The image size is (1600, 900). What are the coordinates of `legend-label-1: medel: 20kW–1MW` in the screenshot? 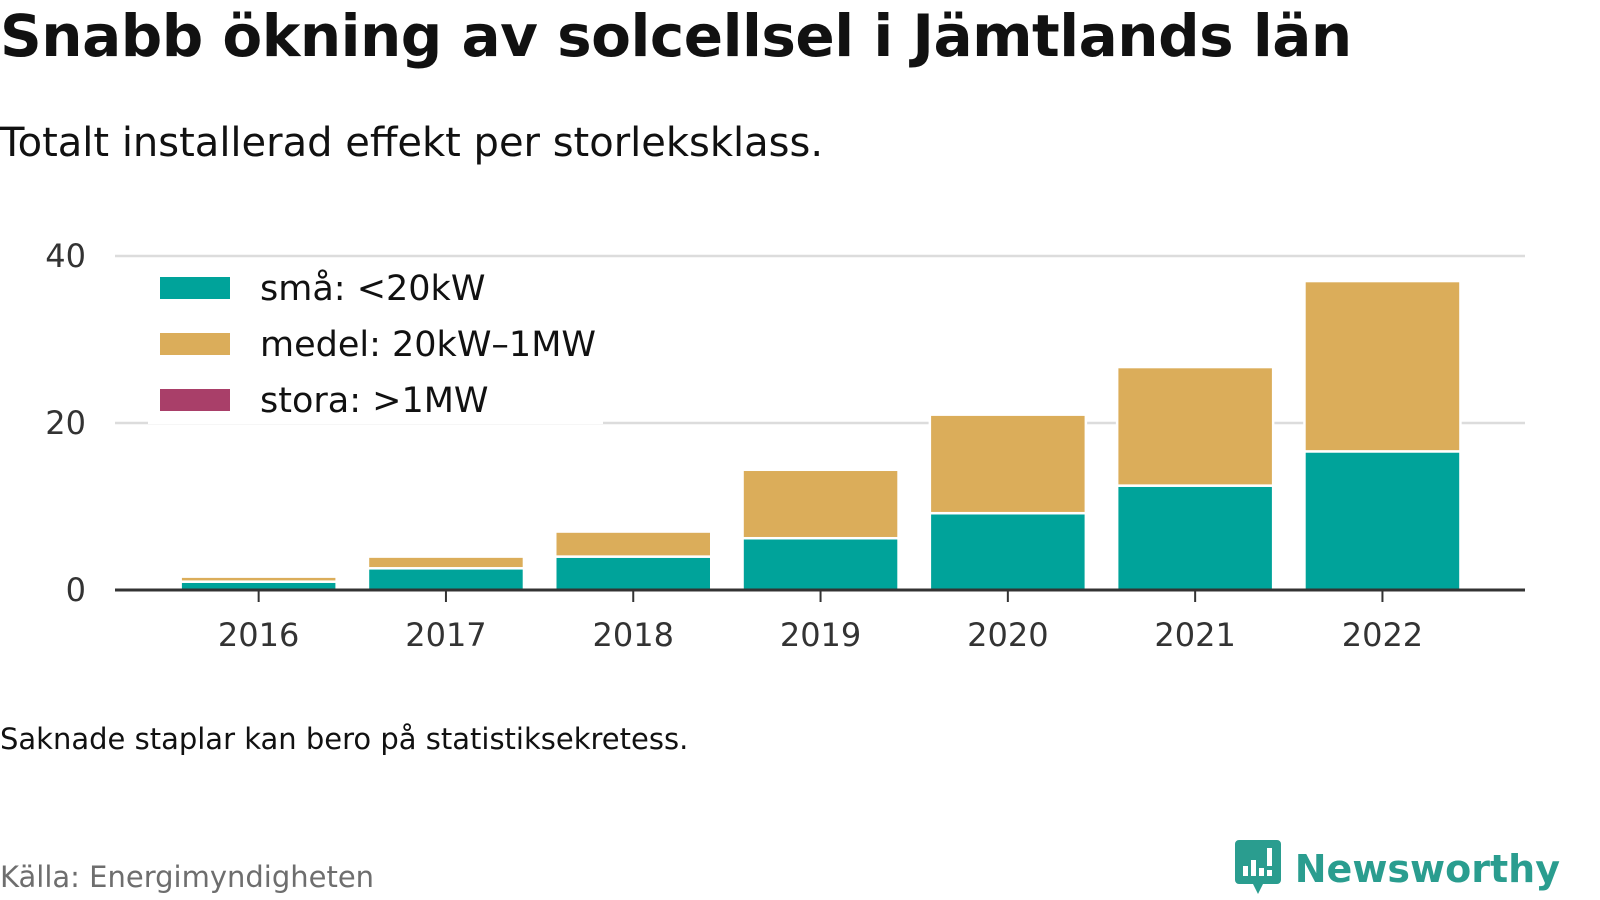 It's located at (428, 345).